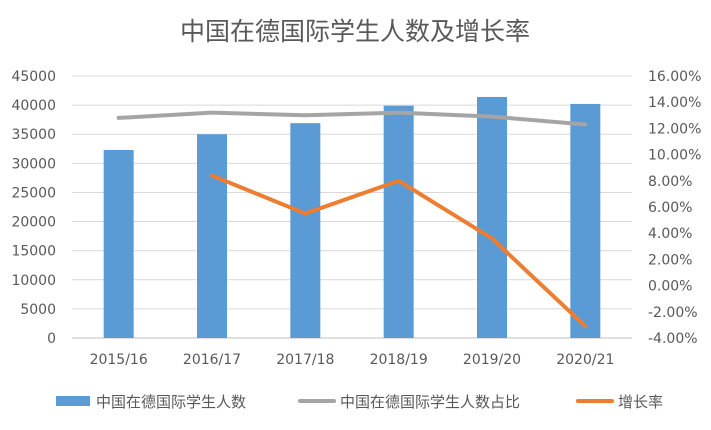  What do you see at coordinates (51, 339) in the screenshot?
I see `left-tick-label: 0` at bounding box center [51, 339].